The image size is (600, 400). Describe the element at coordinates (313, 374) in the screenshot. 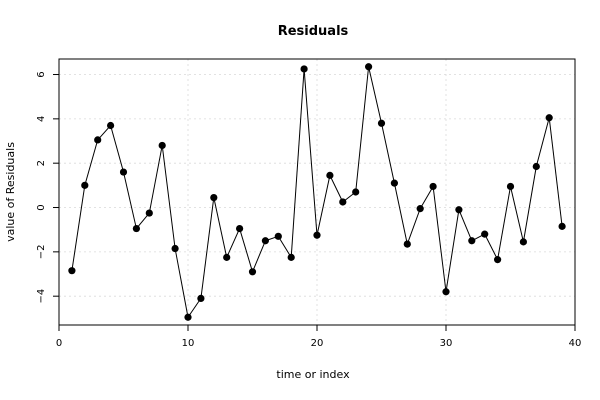

I see `x-axis-label: time or index` at that location.